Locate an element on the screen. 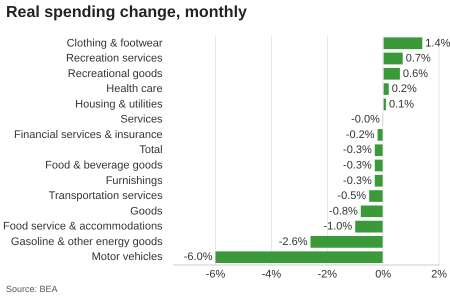 This screenshot has height=300, width=450. data-label: 0.2% is located at coordinates (405, 89).